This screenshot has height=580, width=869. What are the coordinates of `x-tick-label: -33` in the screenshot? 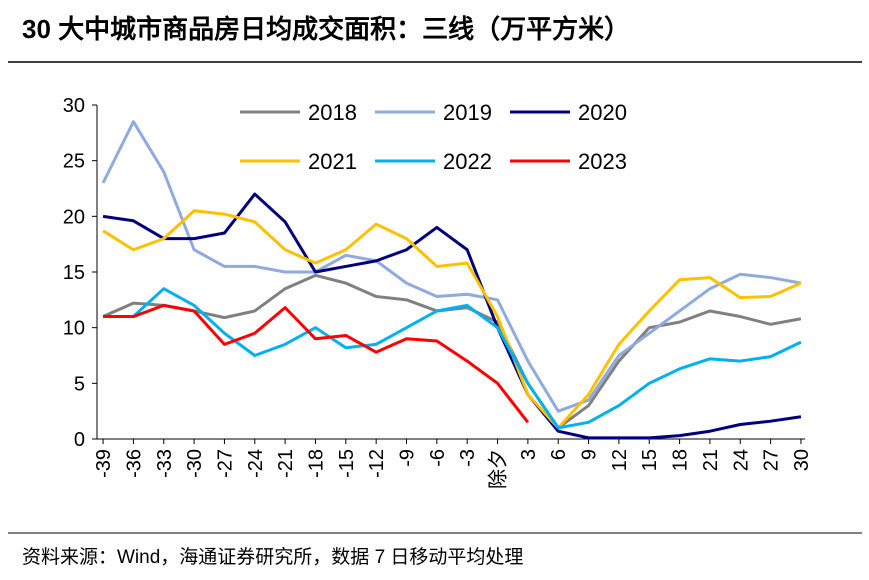 It's located at (165, 463).